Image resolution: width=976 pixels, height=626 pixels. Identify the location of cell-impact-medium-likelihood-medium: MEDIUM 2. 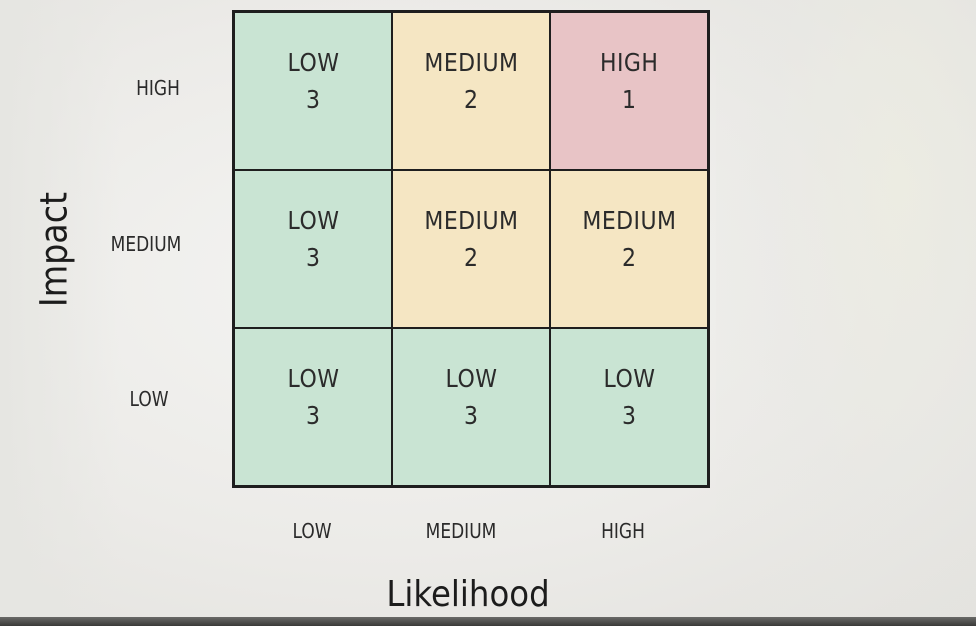
(471, 249).